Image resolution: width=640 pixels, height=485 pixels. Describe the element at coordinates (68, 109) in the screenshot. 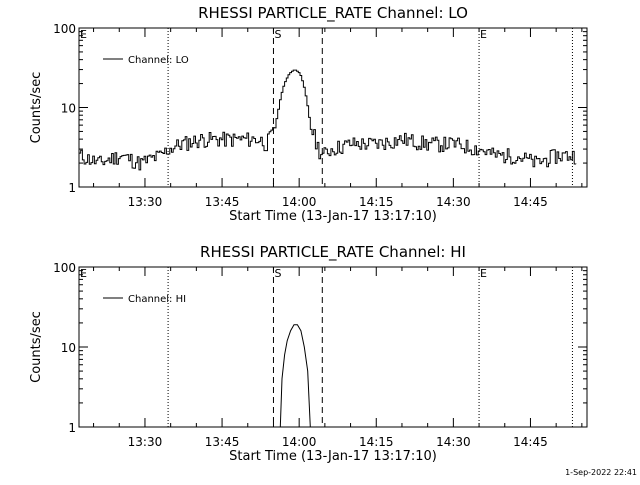

I see `lo-y-tick-label: 10` at that location.